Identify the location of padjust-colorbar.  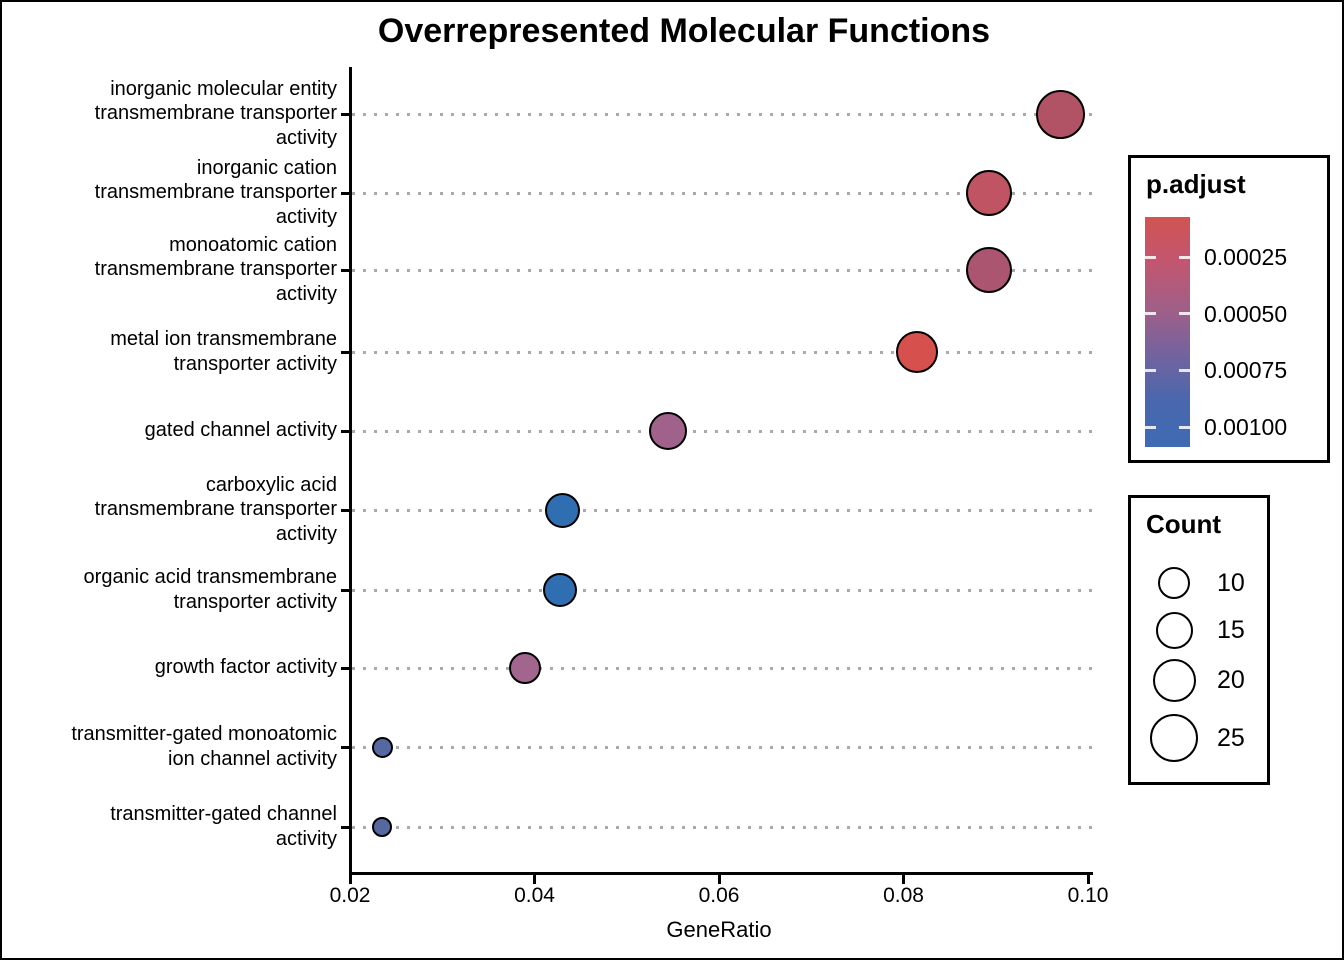
(1167, 332).